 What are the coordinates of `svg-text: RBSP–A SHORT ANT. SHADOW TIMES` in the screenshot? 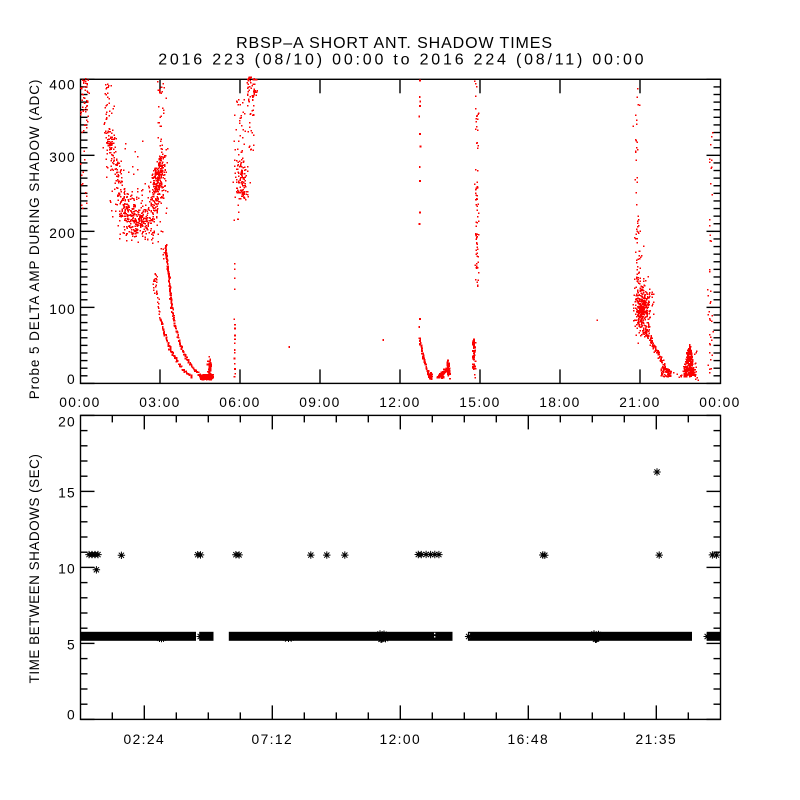 It's located at (394, 43).